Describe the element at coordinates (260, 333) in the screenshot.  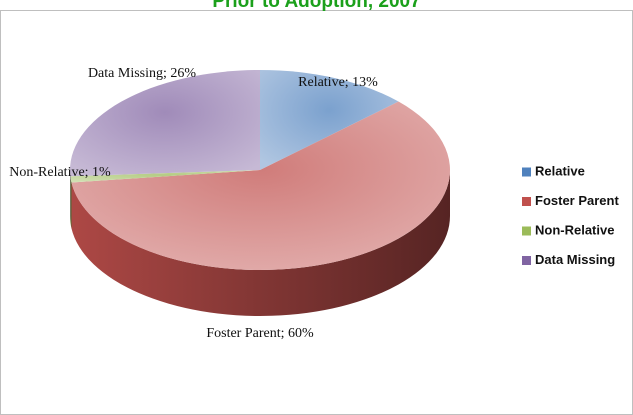
I see `data-label: Foster Parent; 60%` at that location.